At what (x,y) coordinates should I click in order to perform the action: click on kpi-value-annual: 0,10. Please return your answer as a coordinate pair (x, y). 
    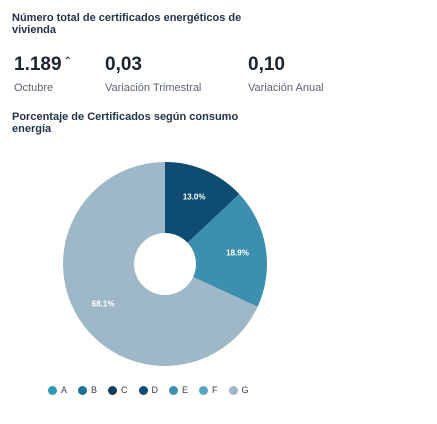
    Looking at the image, I should click on (266, 64).